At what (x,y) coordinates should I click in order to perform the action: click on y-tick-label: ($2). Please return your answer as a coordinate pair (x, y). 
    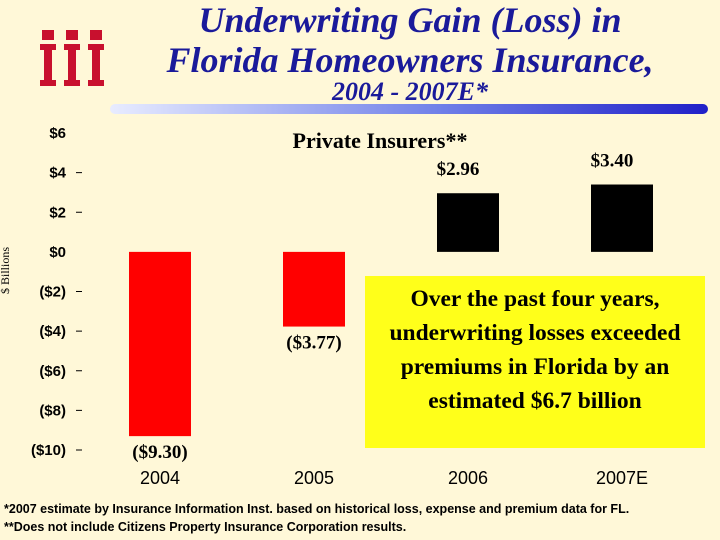
    Looking at the image, I should click on (52, 292).